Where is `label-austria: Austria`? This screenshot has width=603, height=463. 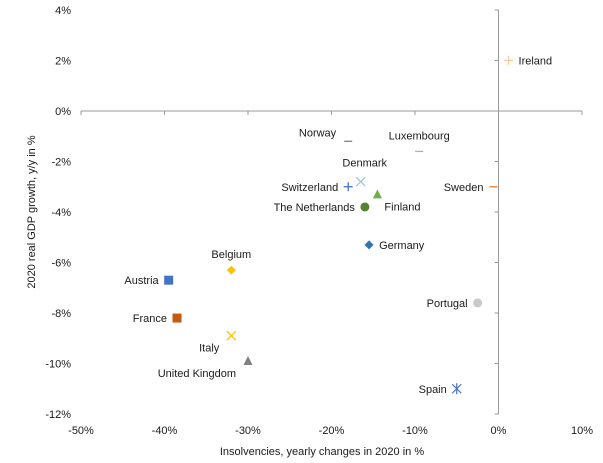
label-austria: Austria is located at coordinates (141, 281).